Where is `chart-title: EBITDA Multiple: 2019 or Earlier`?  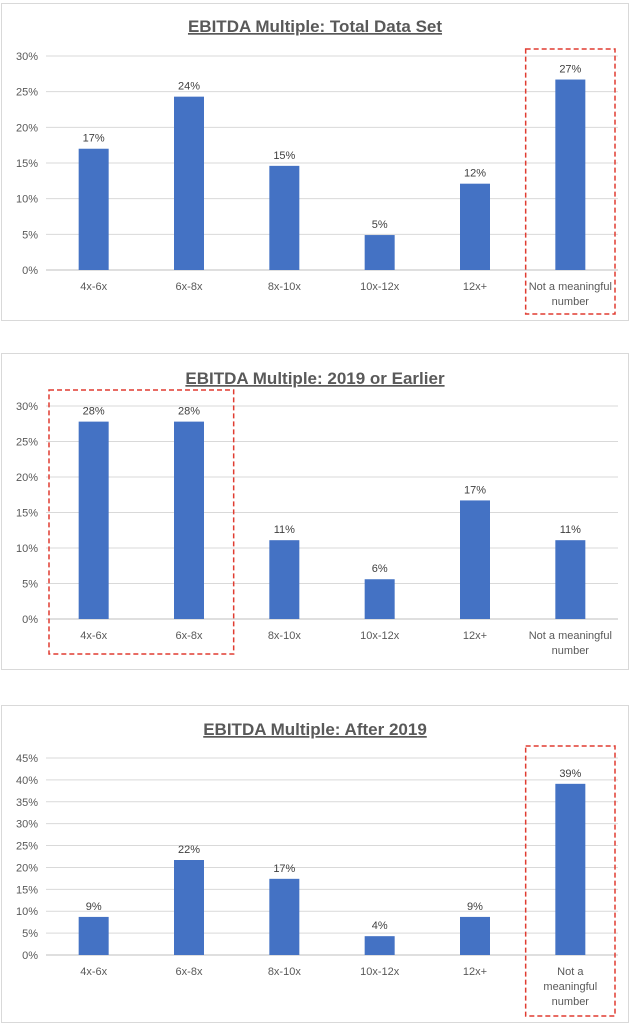
chart-title: EBITDA Multiple: 2019 or Earlier is located at coordinates (315, 378).